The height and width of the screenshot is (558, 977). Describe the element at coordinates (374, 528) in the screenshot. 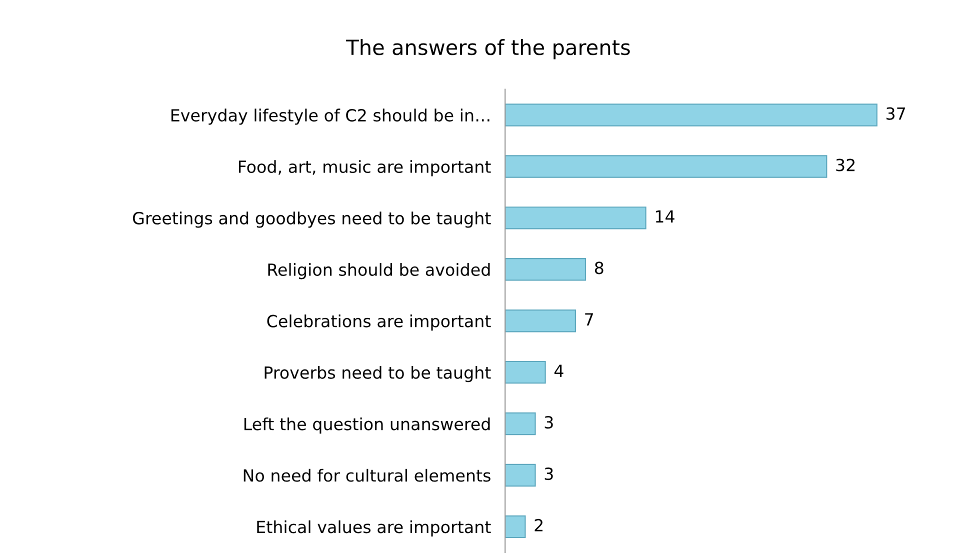

I see `y-tick-label: Ethical values are important` at that location.